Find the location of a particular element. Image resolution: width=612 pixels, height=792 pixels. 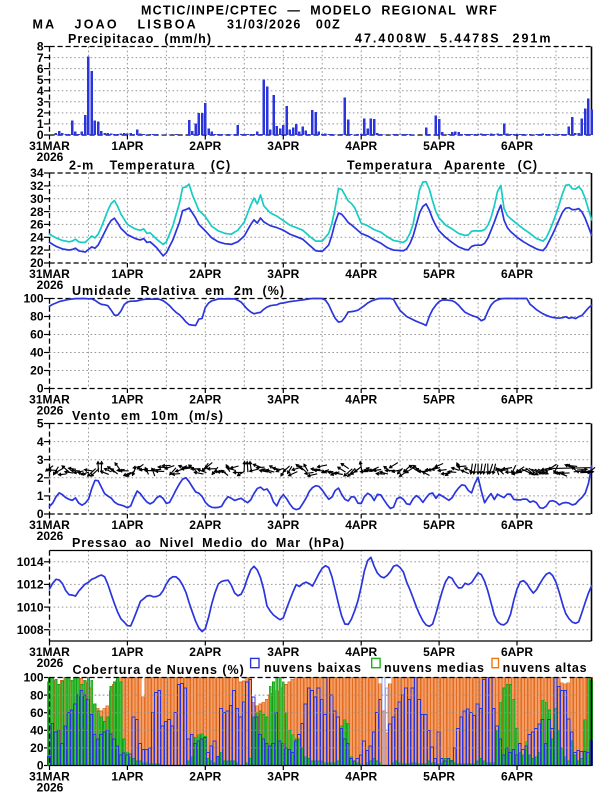

svg-text: nuvens medias is located at coordinates (434, 668).